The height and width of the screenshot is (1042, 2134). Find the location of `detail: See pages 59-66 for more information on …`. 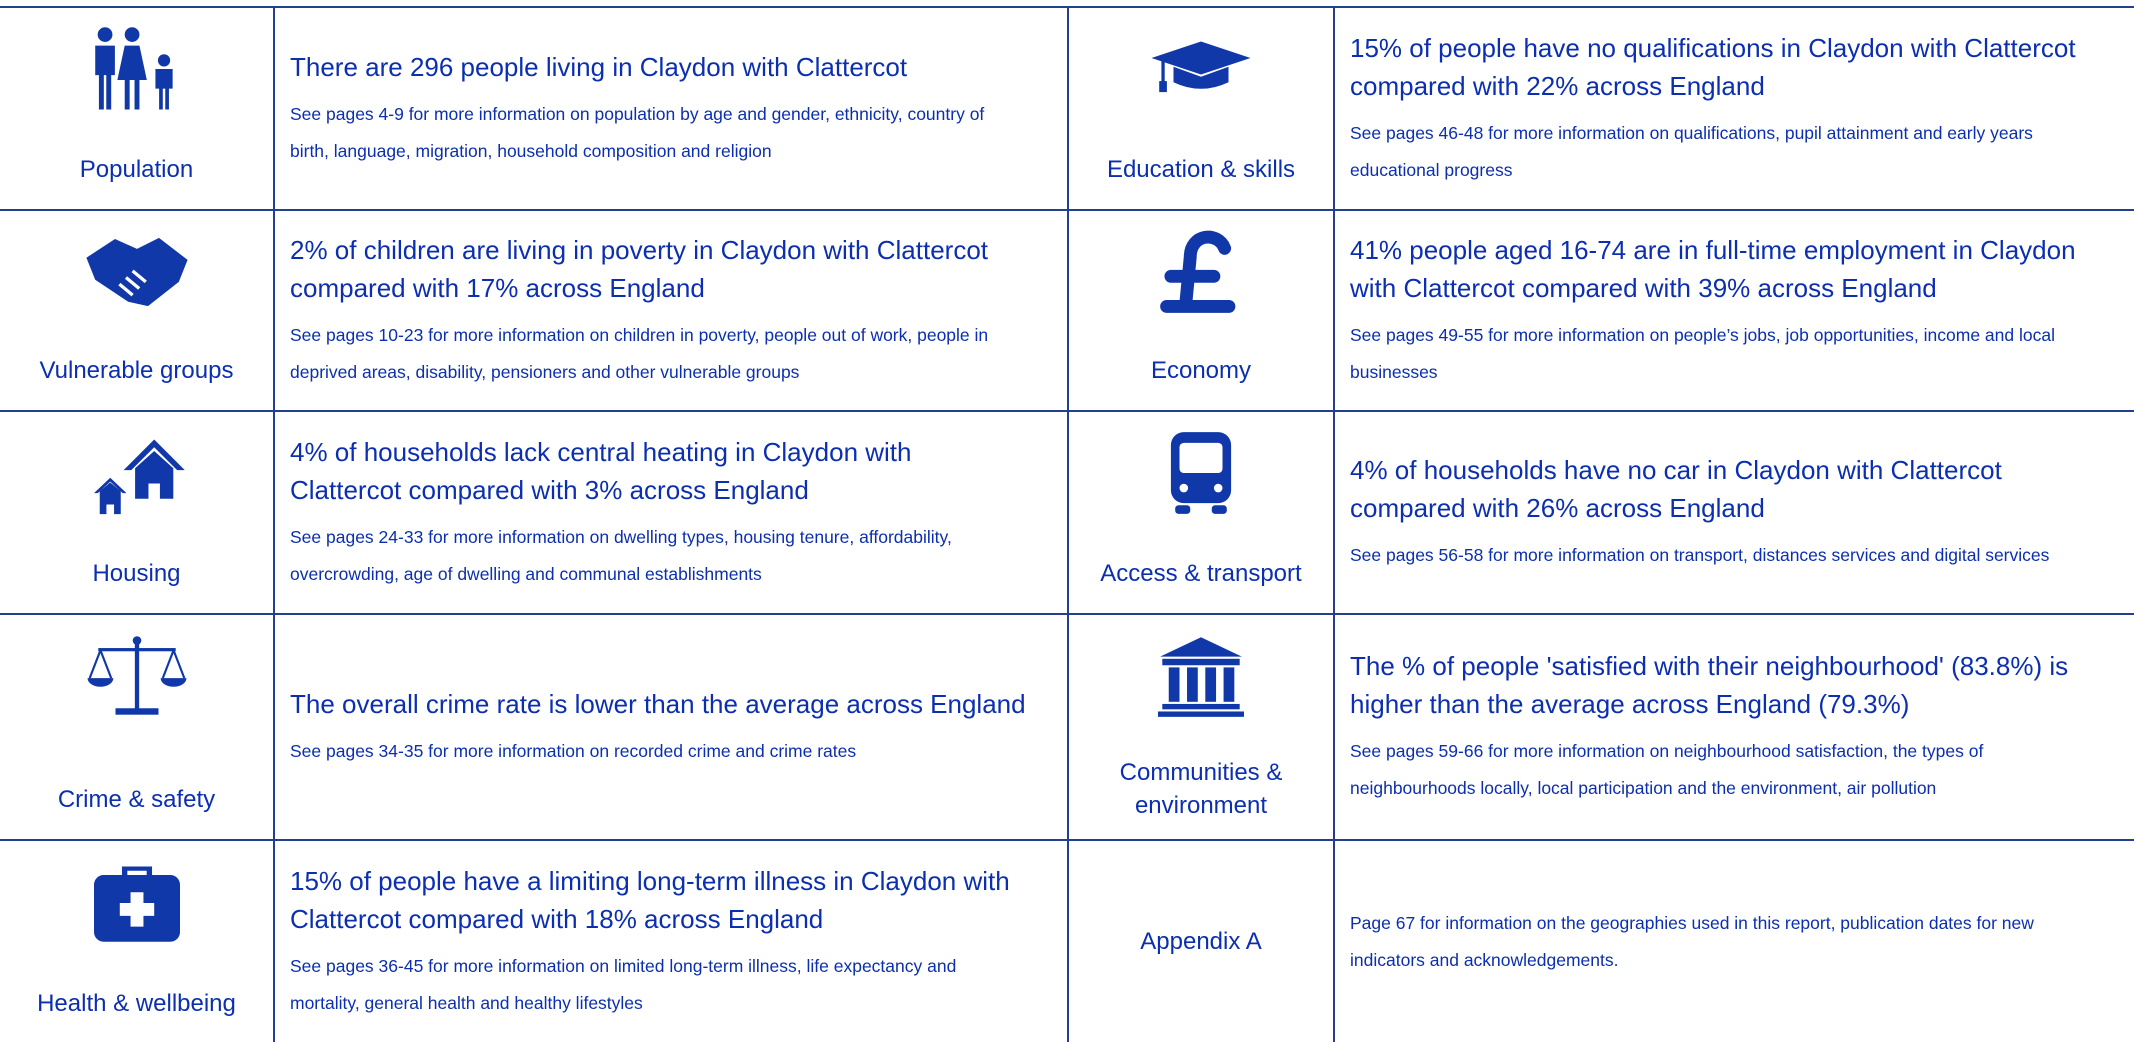

detail: See pages 59-66 for more information on … is located at coordinates (1667, 769).